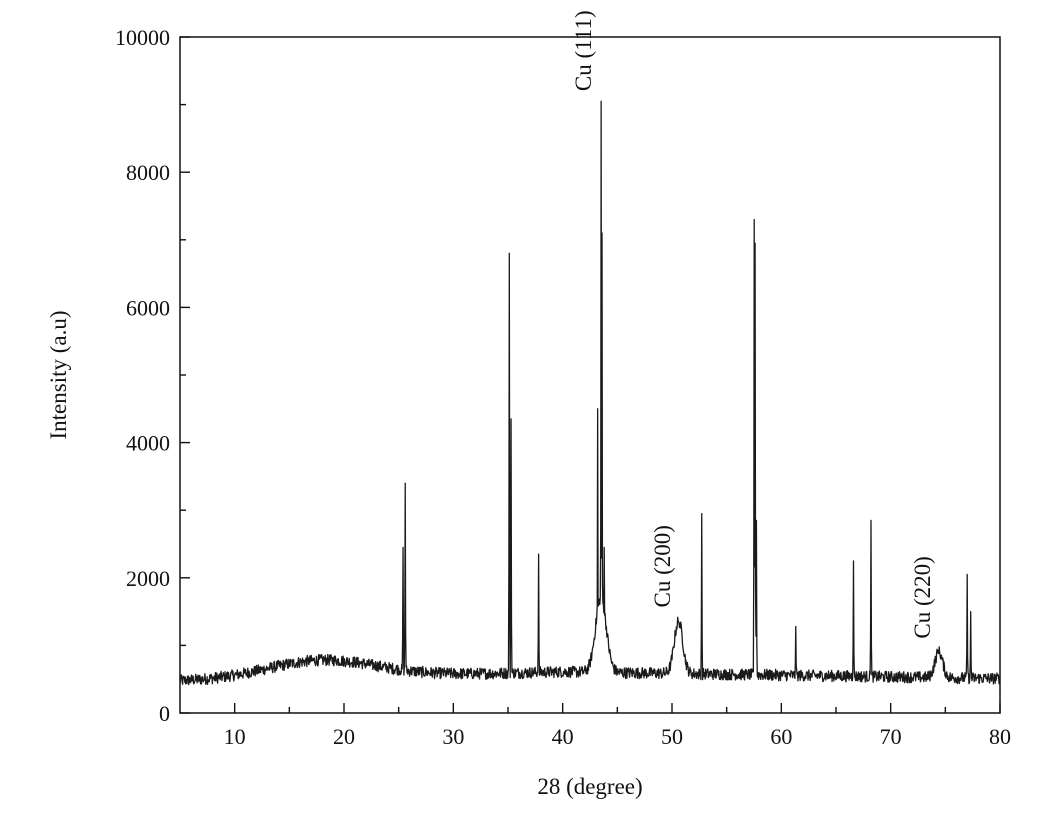 The height and width of the screenshot is (820, 1048). What do you see at coordinates (1000, 736) in the screenshot?
I see `x-tick-label: 80` at bounding box center [1000, 736].